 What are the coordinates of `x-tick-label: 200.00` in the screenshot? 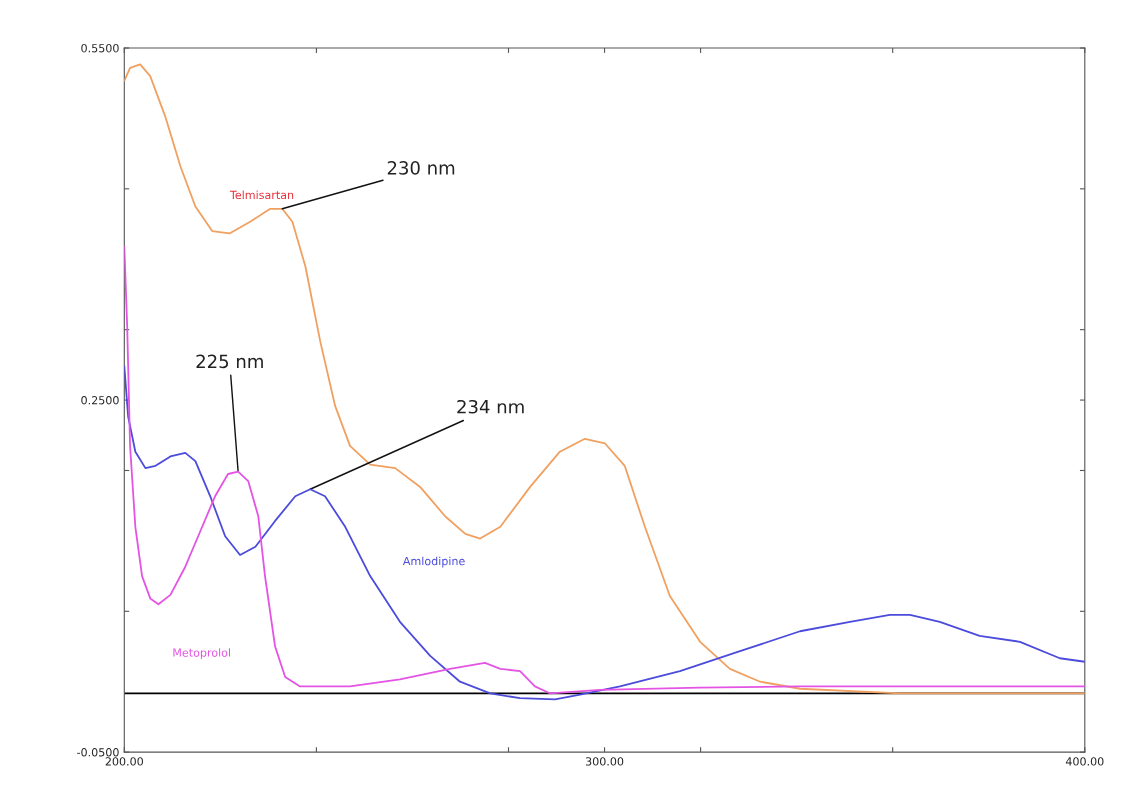 It's located at (124, 761).